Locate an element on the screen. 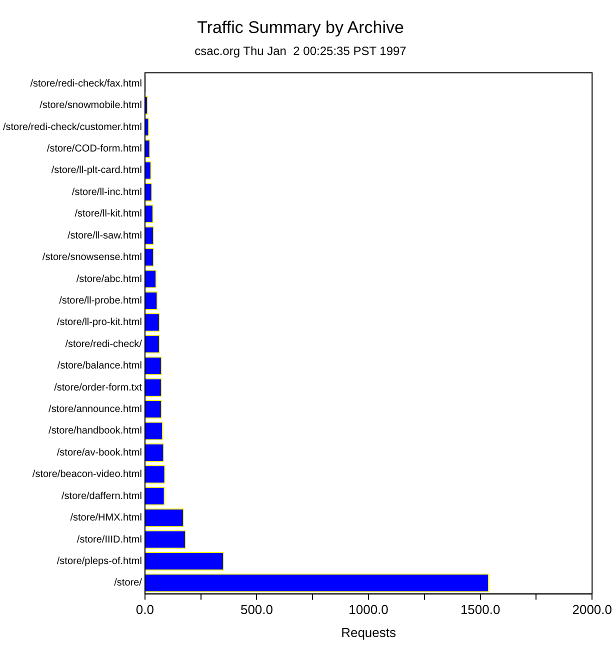 Image resolution: width=615 pixels, height=649 pixels. y-tick-label: /store/redi-check/ is located at coordinates (103, 344).